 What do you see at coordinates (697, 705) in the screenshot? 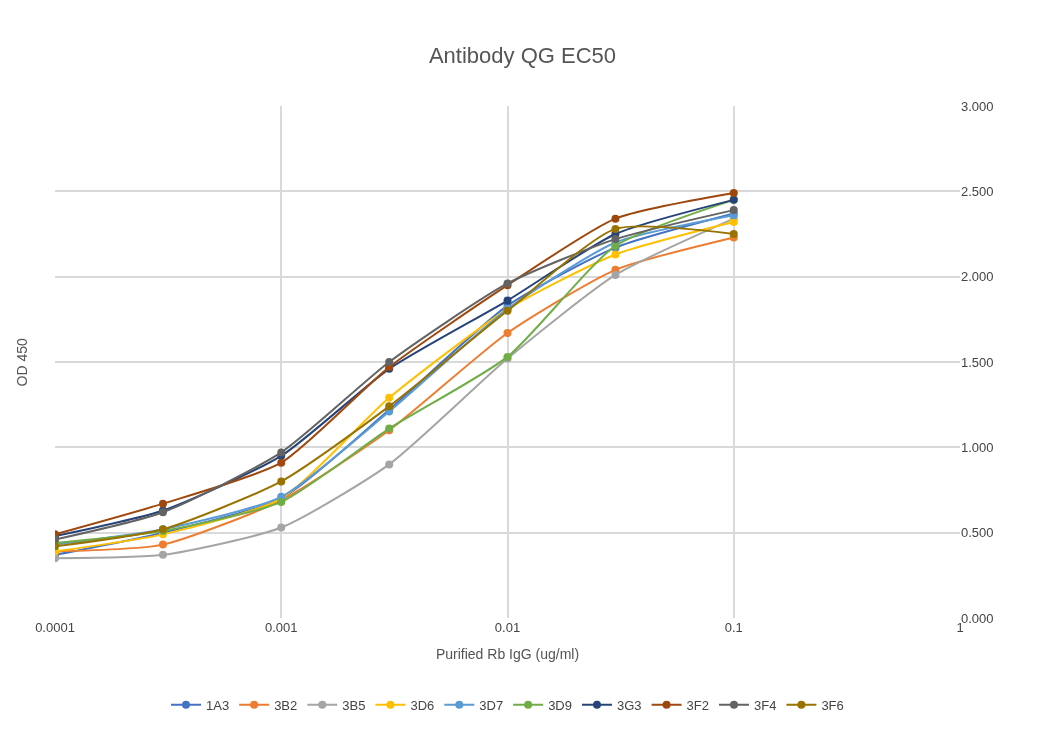
I see `legend-label: 3F2` at bounding box center [697, 705].